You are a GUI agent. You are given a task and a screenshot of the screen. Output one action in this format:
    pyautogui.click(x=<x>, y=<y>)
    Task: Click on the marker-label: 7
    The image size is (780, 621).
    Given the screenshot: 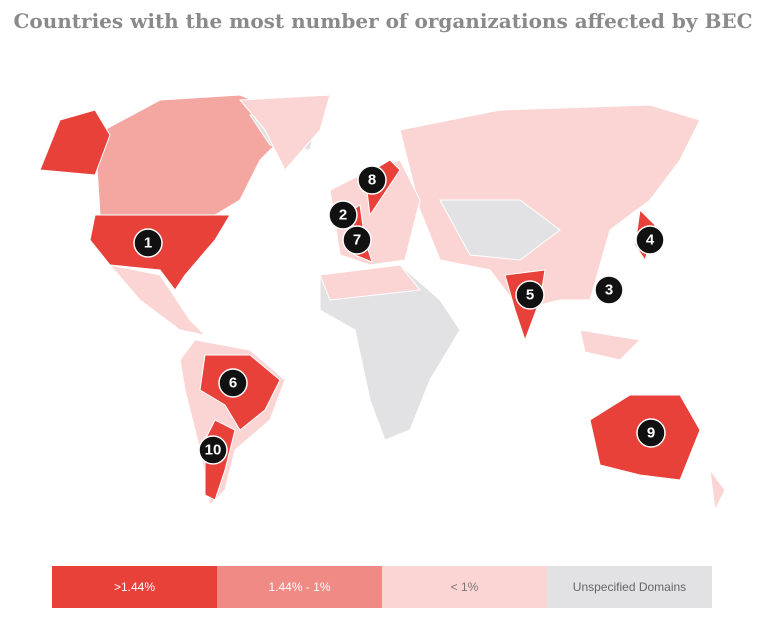 What is the action you would take?
    pyautogui.click(x=357, y=240)
    